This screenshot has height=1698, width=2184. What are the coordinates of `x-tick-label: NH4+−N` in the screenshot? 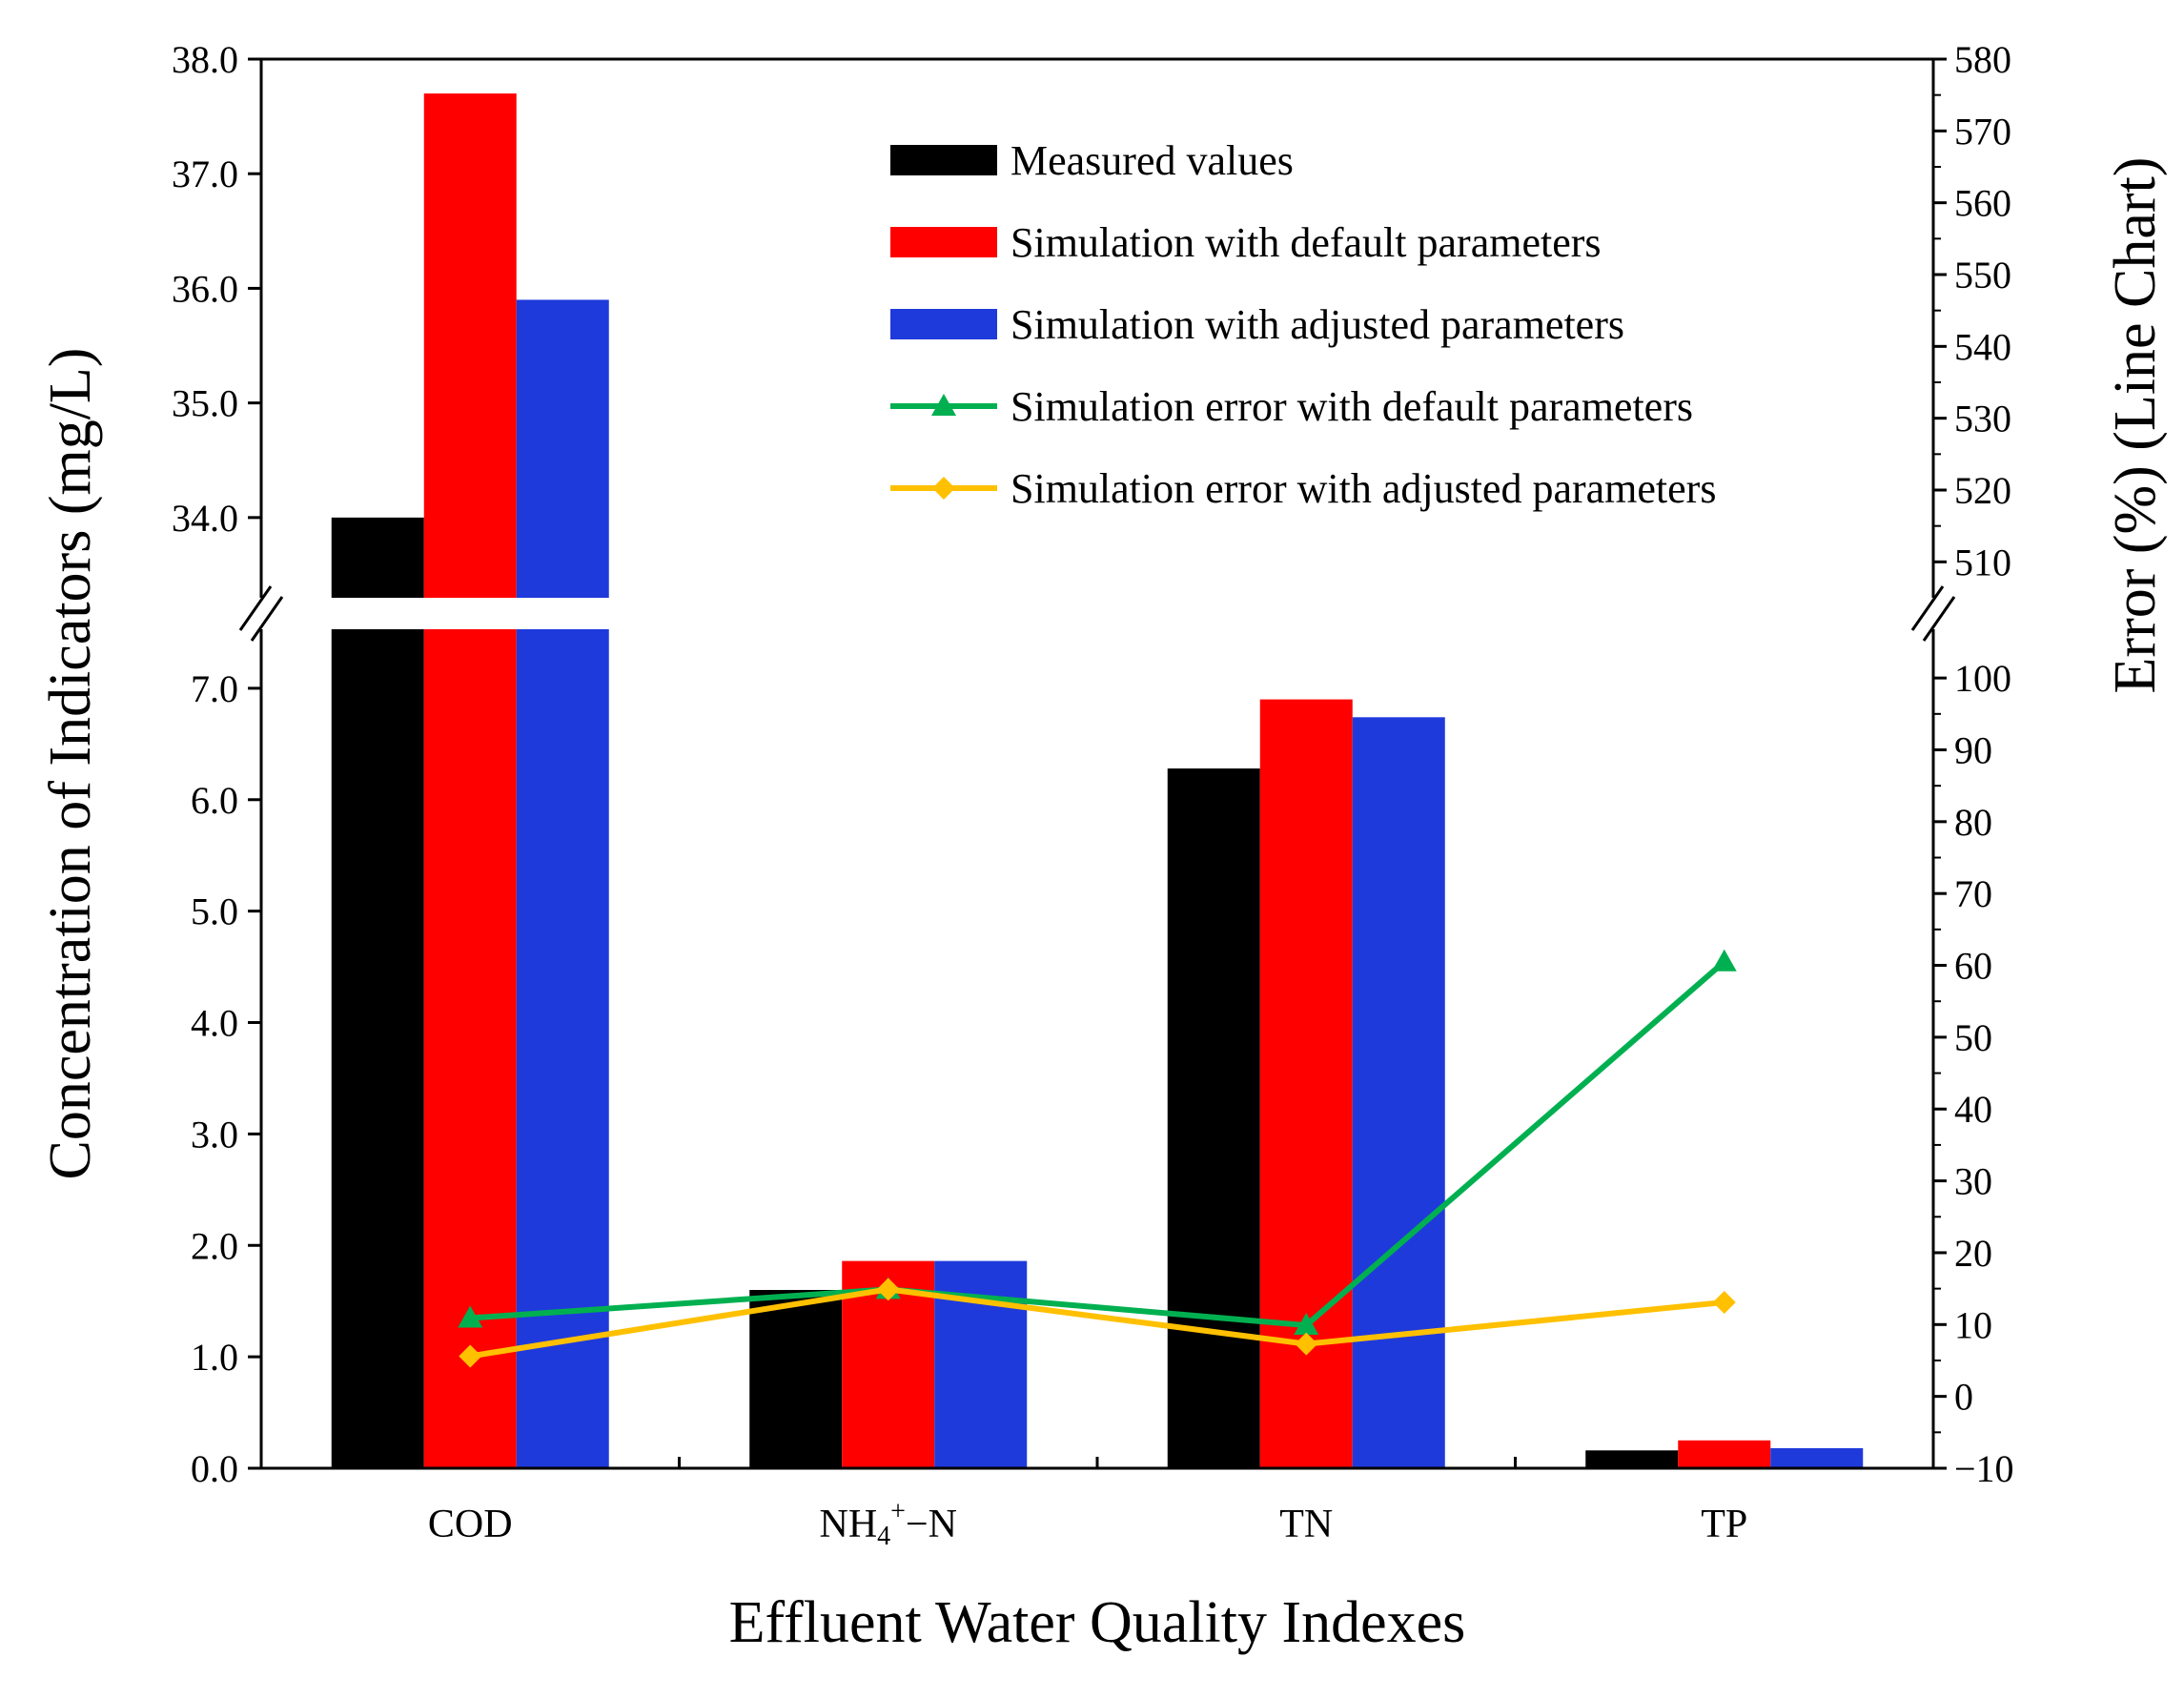 It's located at (889, 1524).